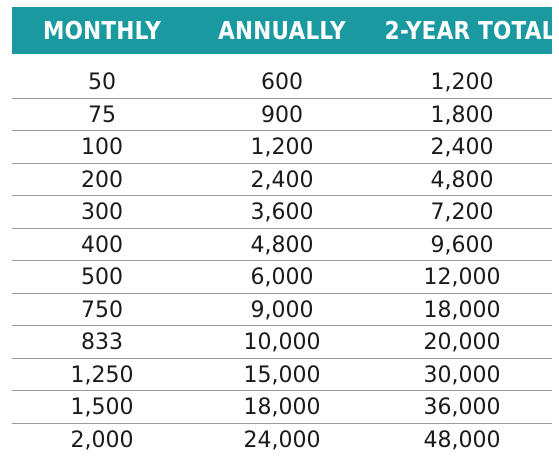 The height and width of the screenshot is (467, 559). Describe the element at coordinates (102, 375) in the screenshot. I see `cell-monthly: 1,250` at that location.